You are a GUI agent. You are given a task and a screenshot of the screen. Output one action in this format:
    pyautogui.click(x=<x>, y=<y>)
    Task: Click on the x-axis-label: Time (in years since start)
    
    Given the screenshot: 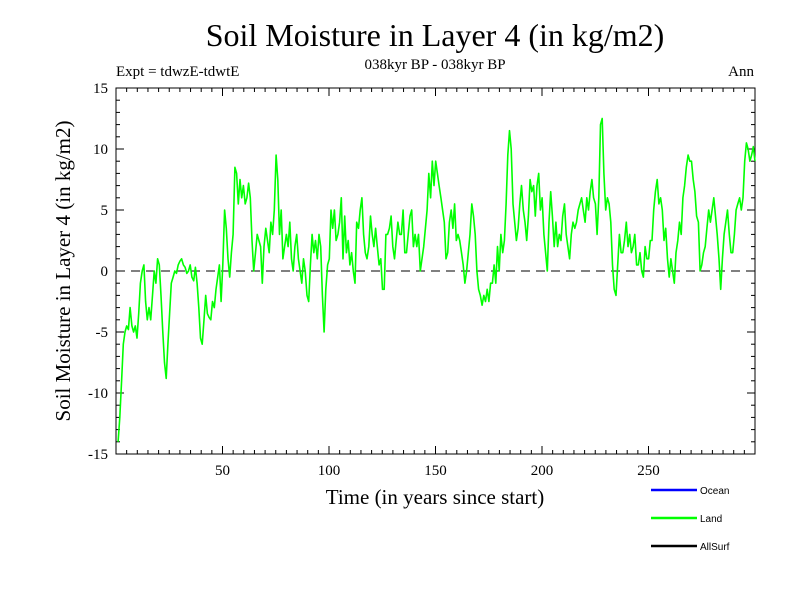 What is the action you would take?
    pyautogui.click(x=435, y=497)
    